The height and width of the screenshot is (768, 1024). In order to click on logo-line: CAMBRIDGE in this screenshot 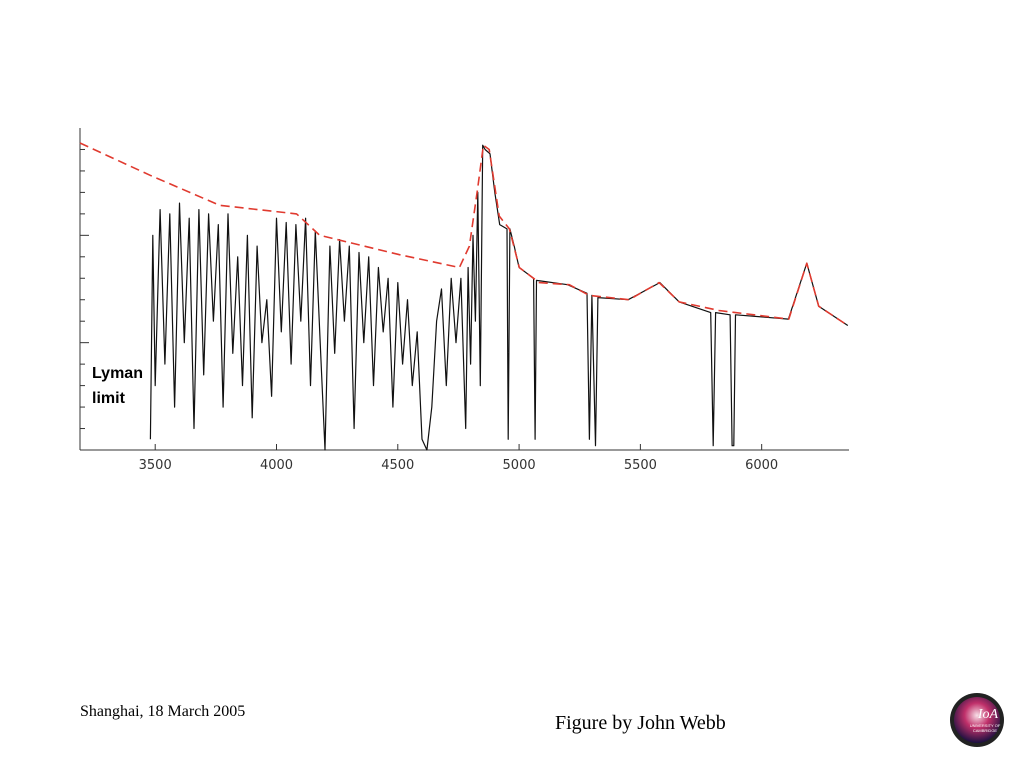, I will do `click(985, 730)`.